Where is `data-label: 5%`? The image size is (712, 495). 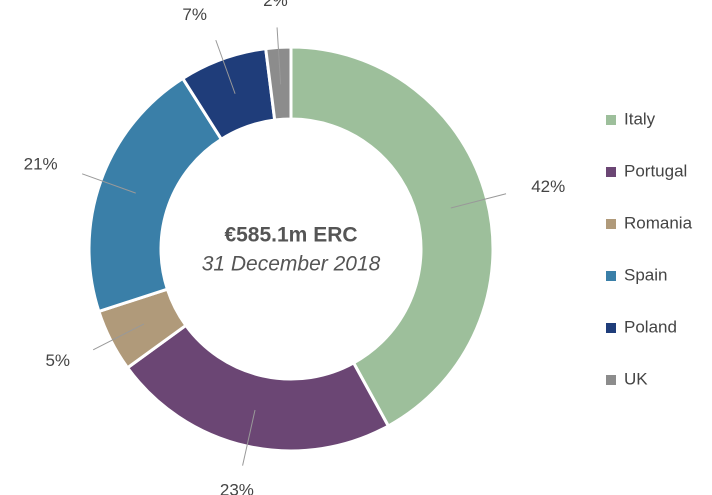 data-label: 5% is located at coordinates (57, 360).